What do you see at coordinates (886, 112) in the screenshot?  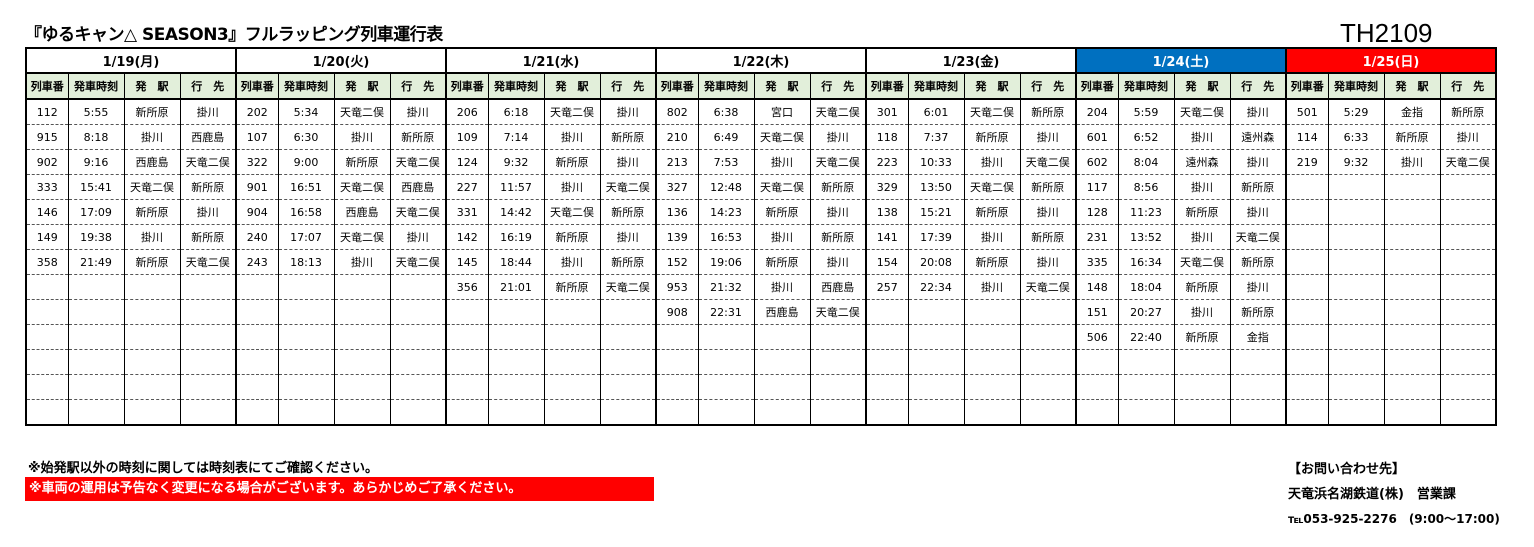 I see `table-cell: 301` at bounding box center [886, 112].